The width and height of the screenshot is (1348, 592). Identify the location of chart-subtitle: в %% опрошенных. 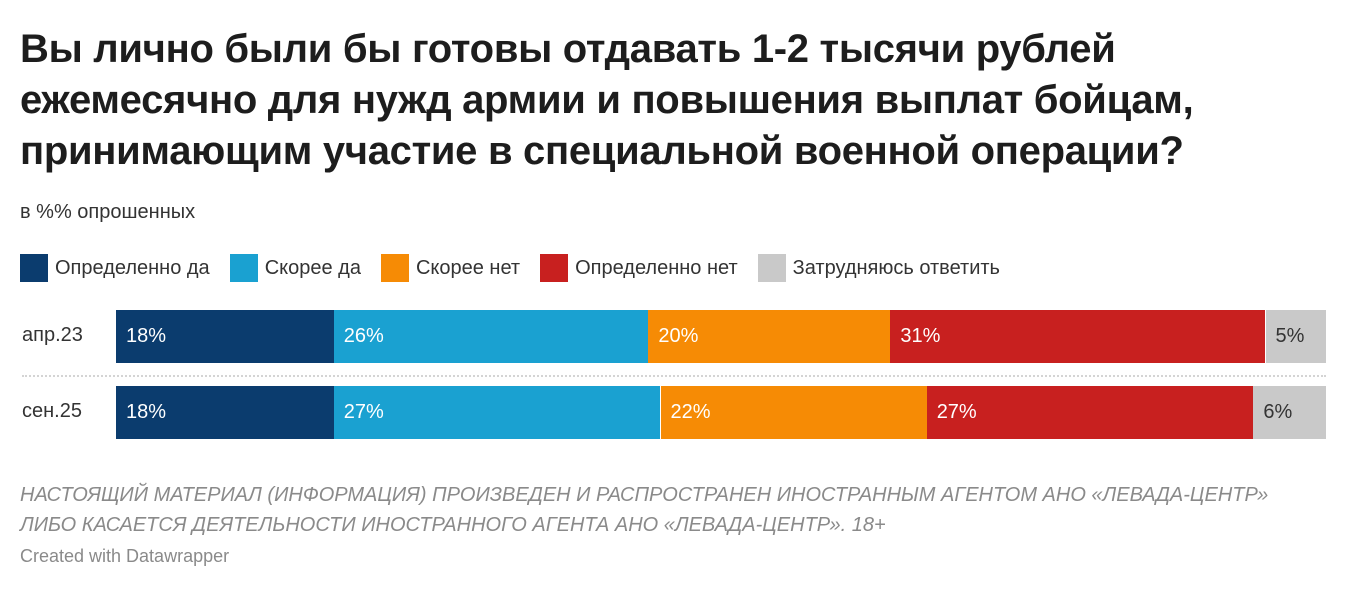
(108, 212).